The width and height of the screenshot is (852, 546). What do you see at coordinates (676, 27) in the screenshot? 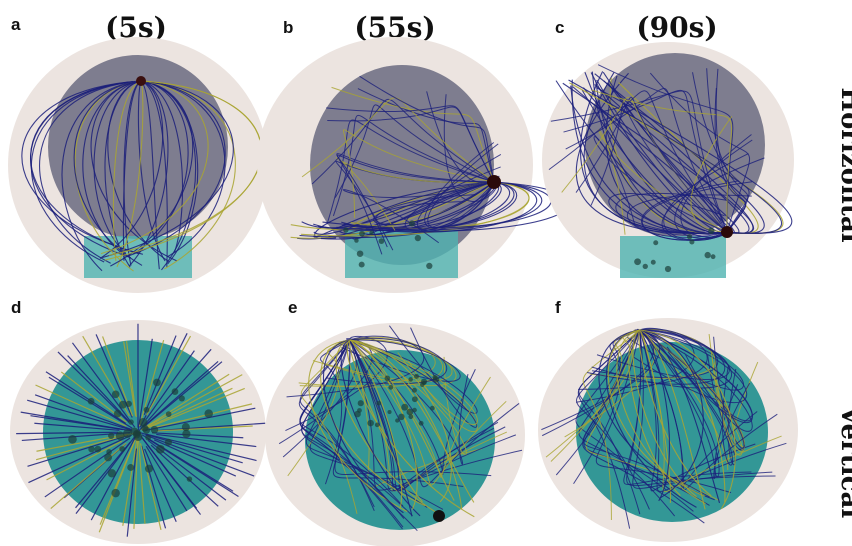
I see `column-title-90s: (90s)` at bounding box center [676, 27].